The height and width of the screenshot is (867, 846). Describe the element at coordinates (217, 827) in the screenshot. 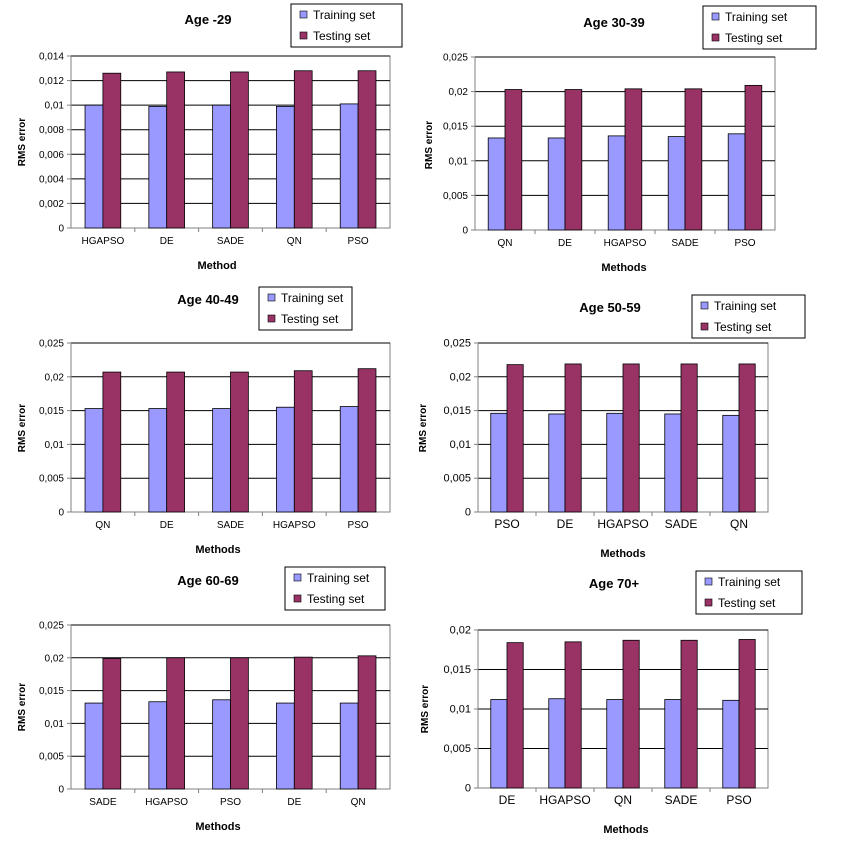

I see `x-axis-label: Methods` at that location.